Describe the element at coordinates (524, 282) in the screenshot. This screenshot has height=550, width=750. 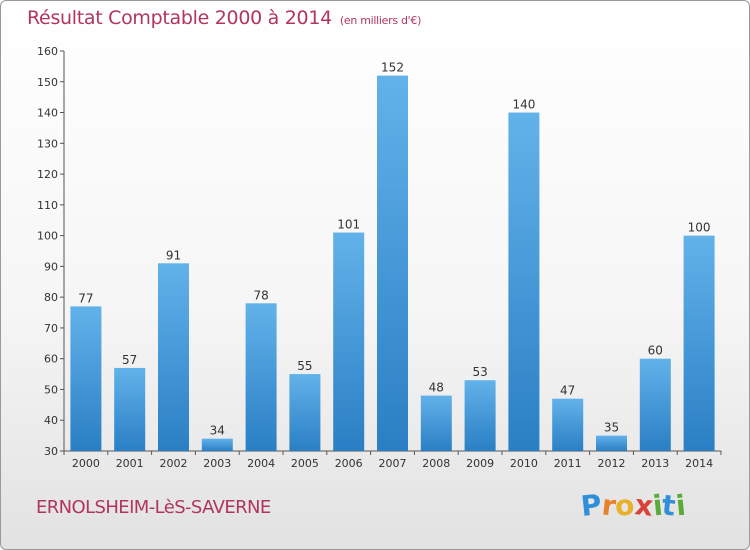
I see `bar-2010` at that location.